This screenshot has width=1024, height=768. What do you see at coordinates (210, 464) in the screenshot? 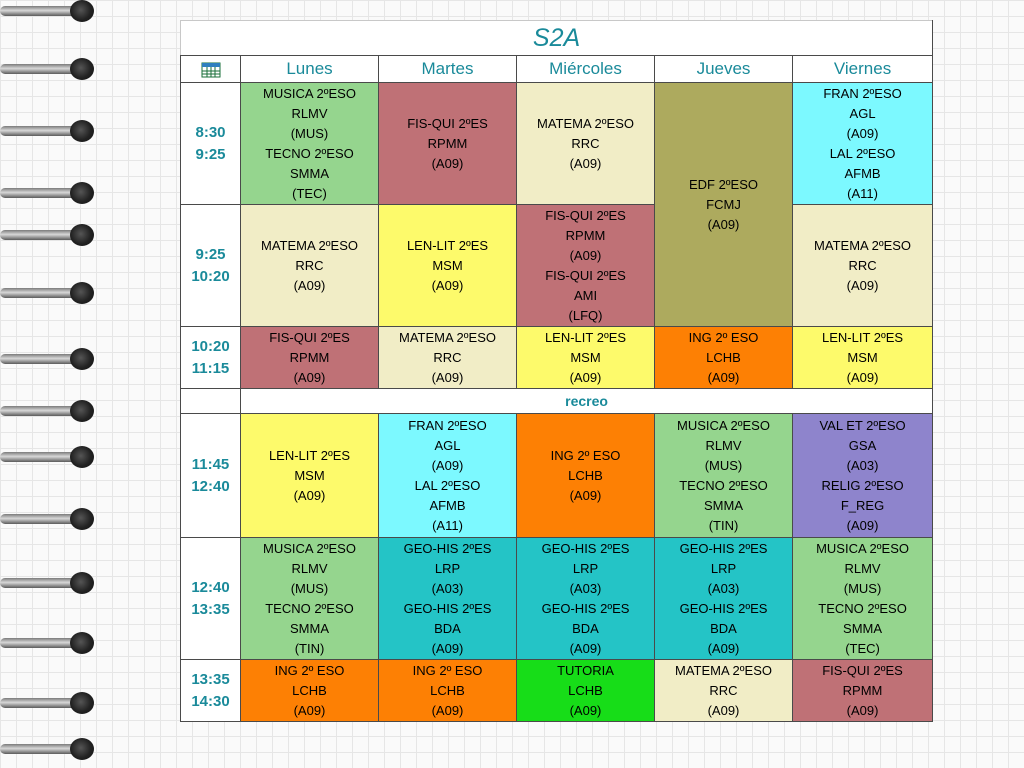
I see `start-time: 11:45` at bounding box center [210, 464].